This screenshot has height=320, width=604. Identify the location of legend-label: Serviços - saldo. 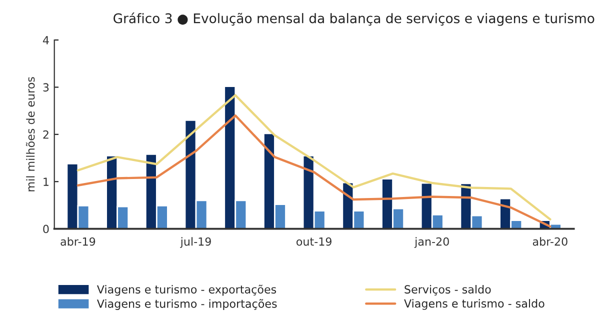
(447, 290).